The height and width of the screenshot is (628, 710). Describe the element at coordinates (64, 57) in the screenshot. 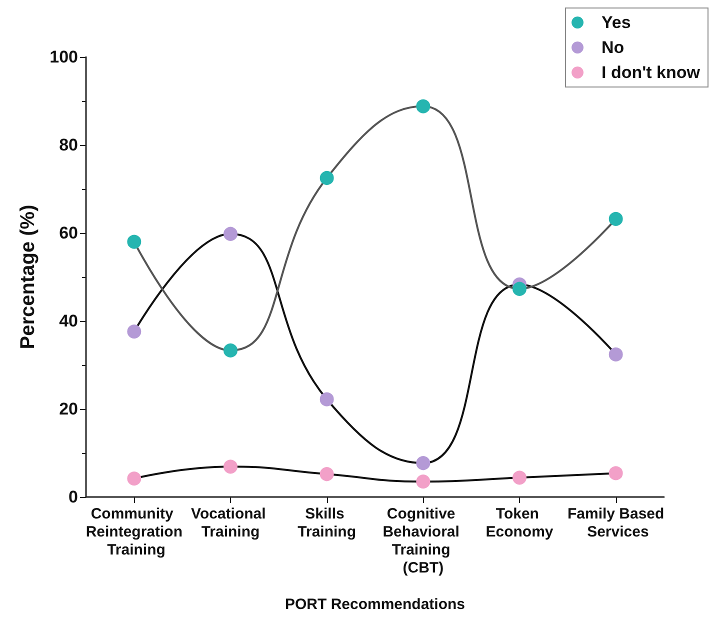

I see `y-tick-label: 100` at that location.